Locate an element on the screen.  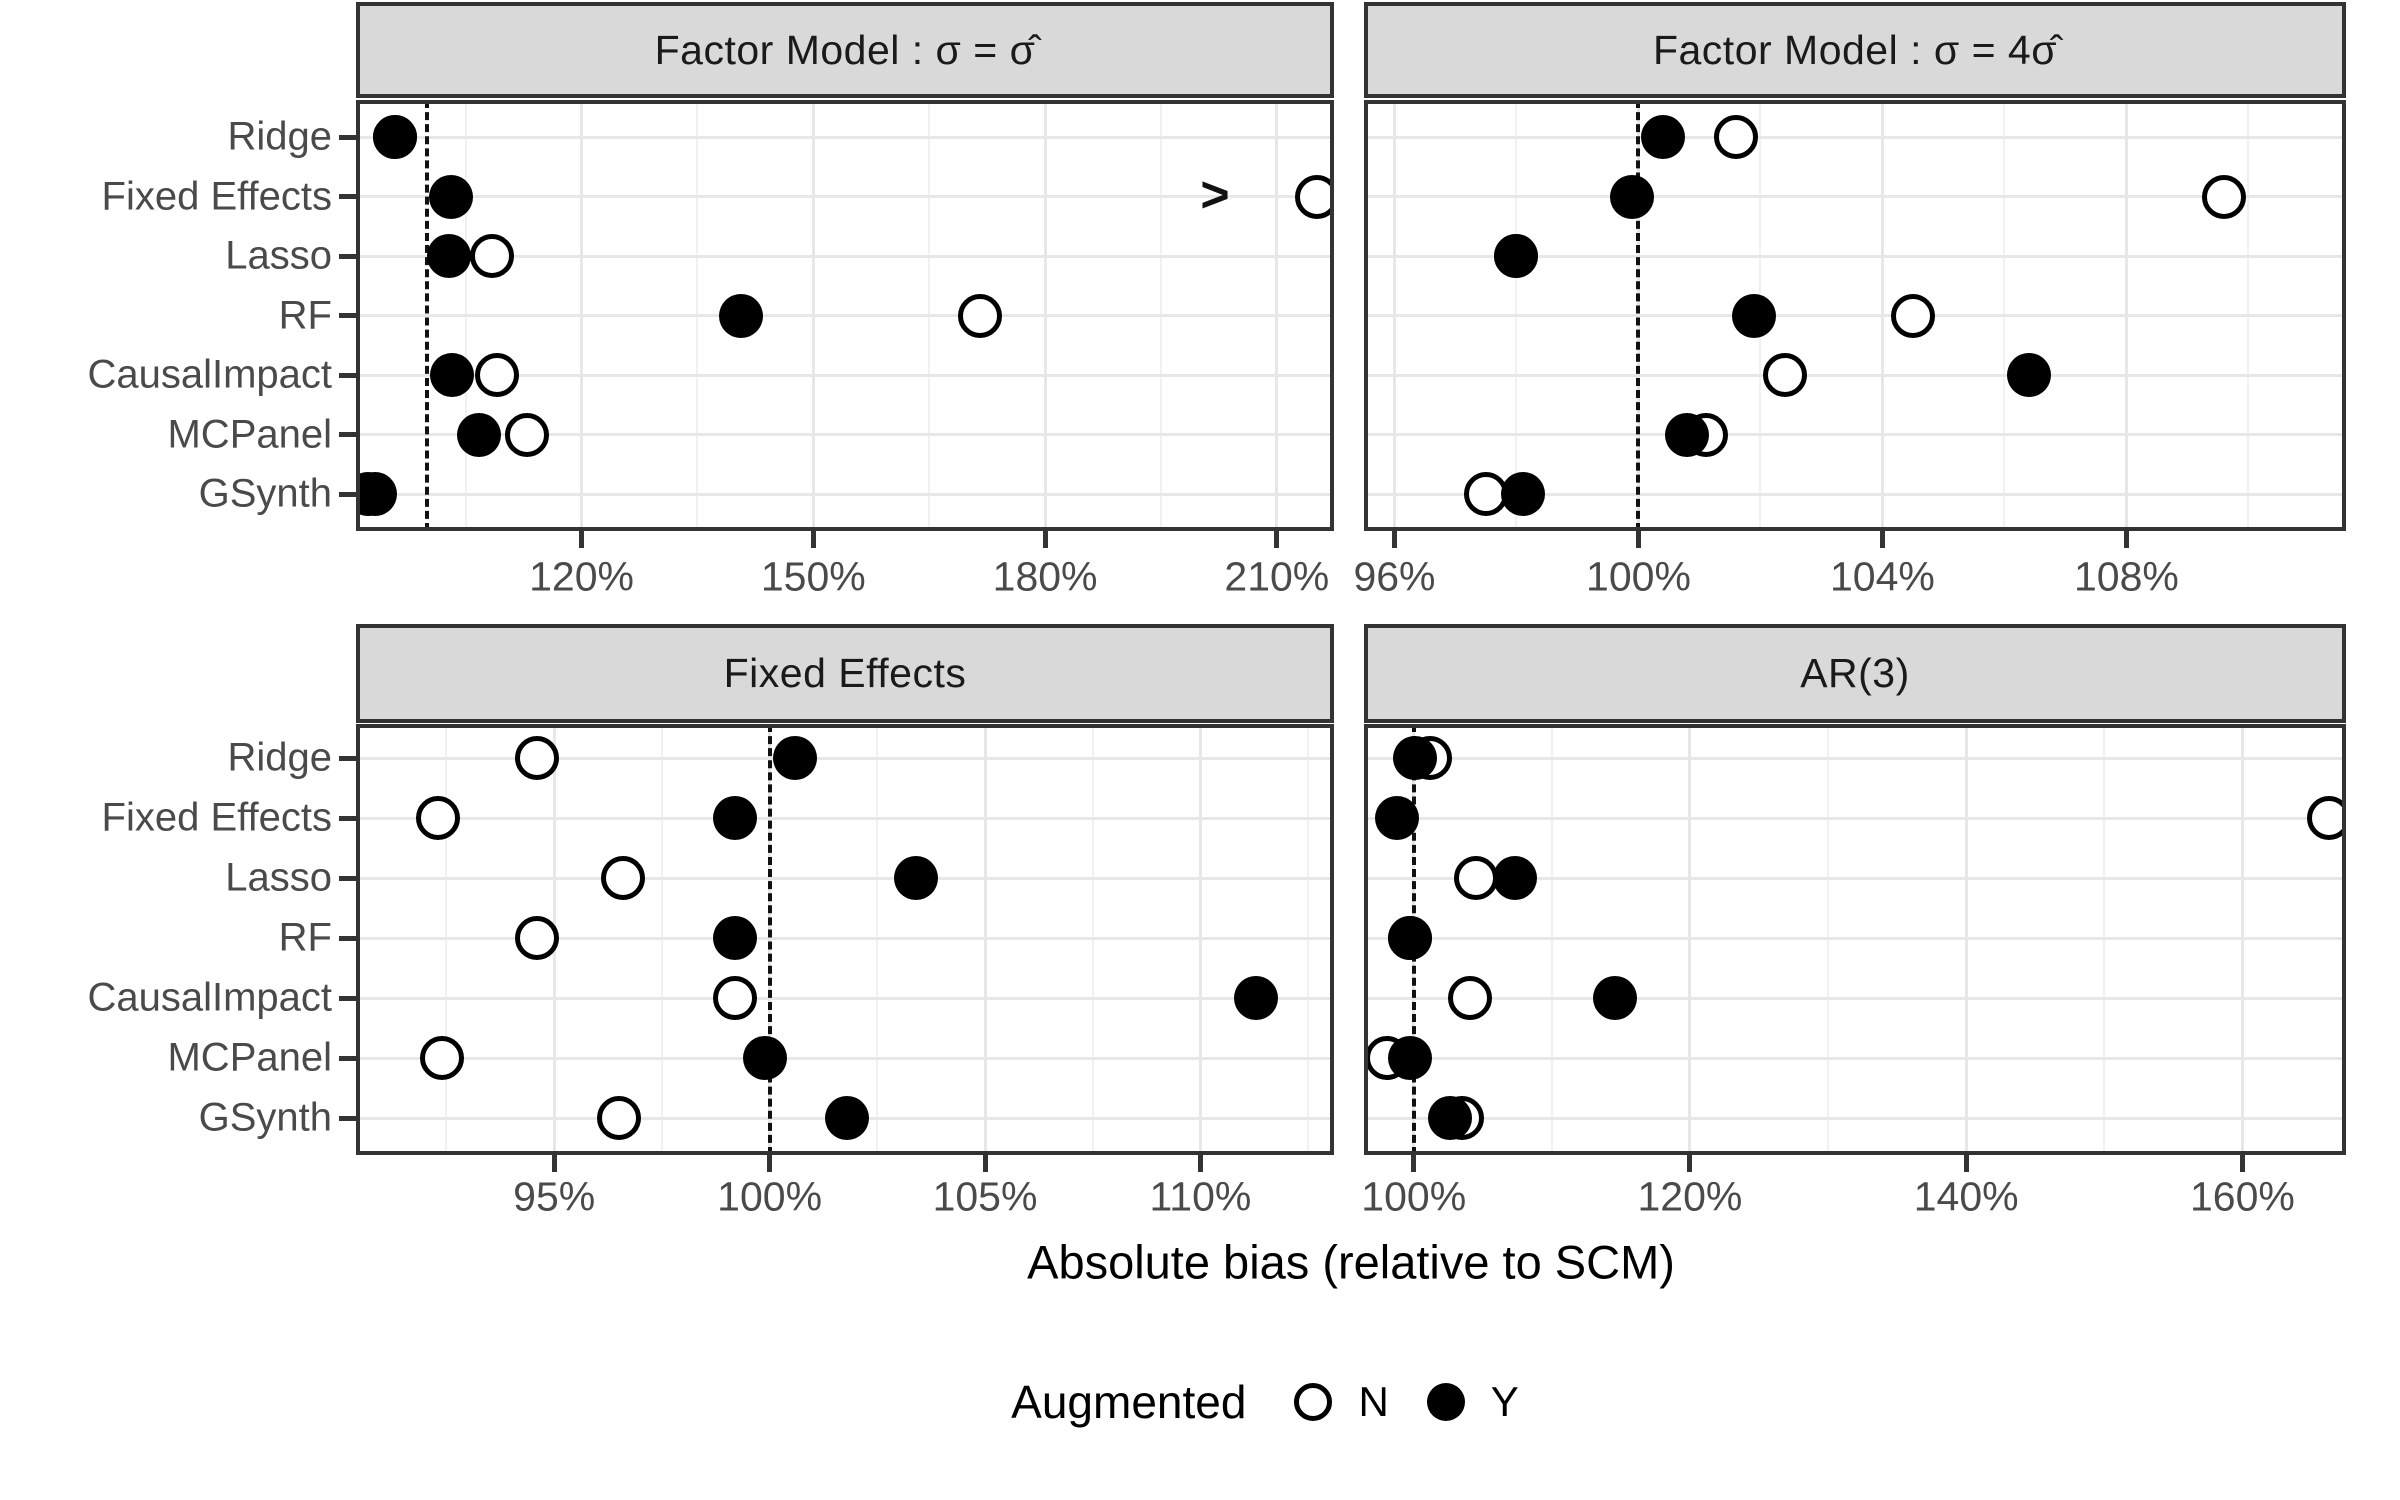
y-axis-label-fixed-effects: Fixed Effects is located at coordinates (216, 196).